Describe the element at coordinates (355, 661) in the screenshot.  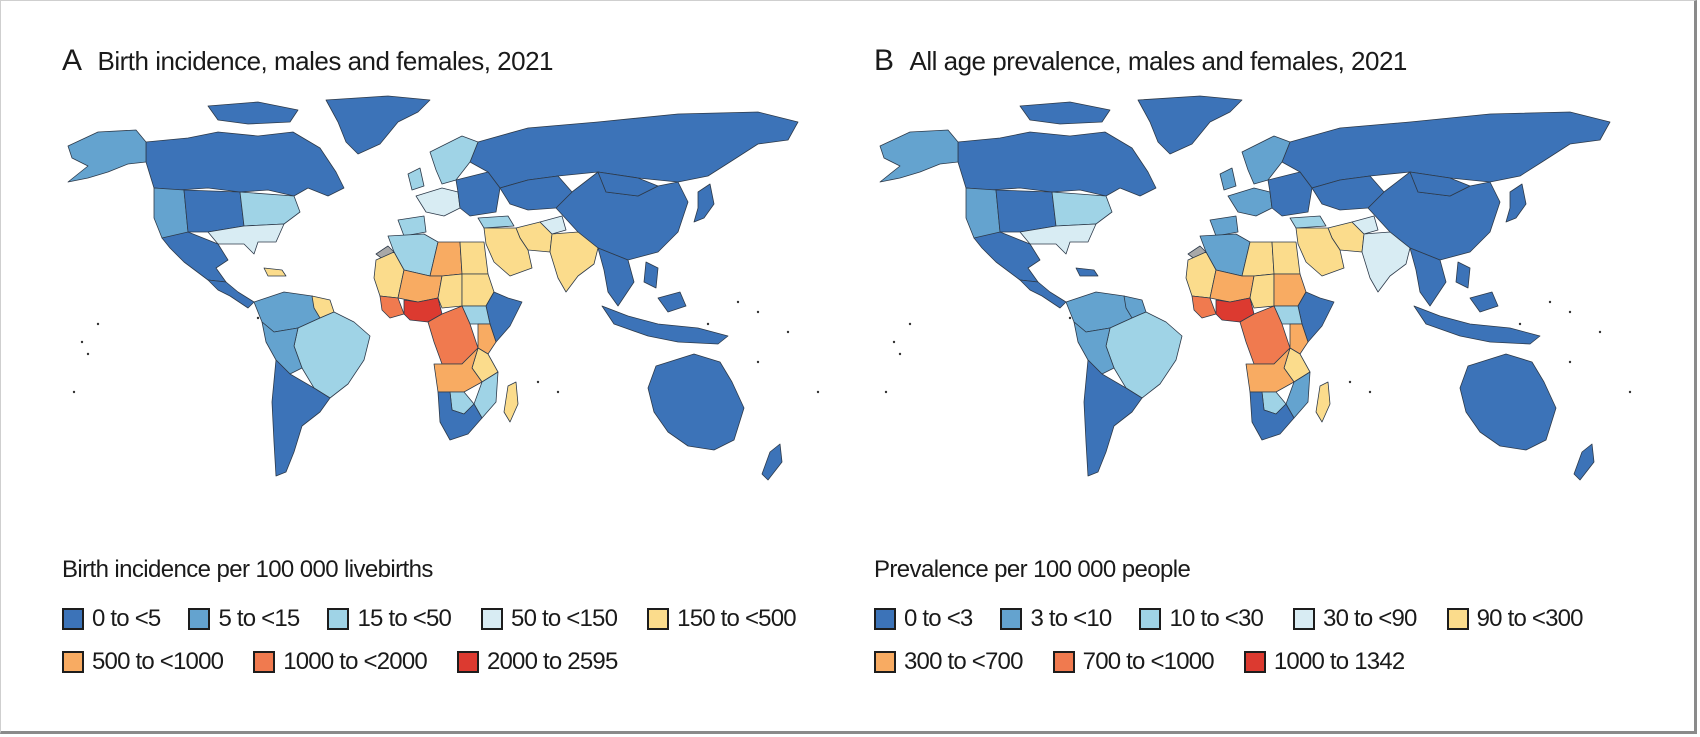
I see `legend-label: 1000 to <2000` at that location.